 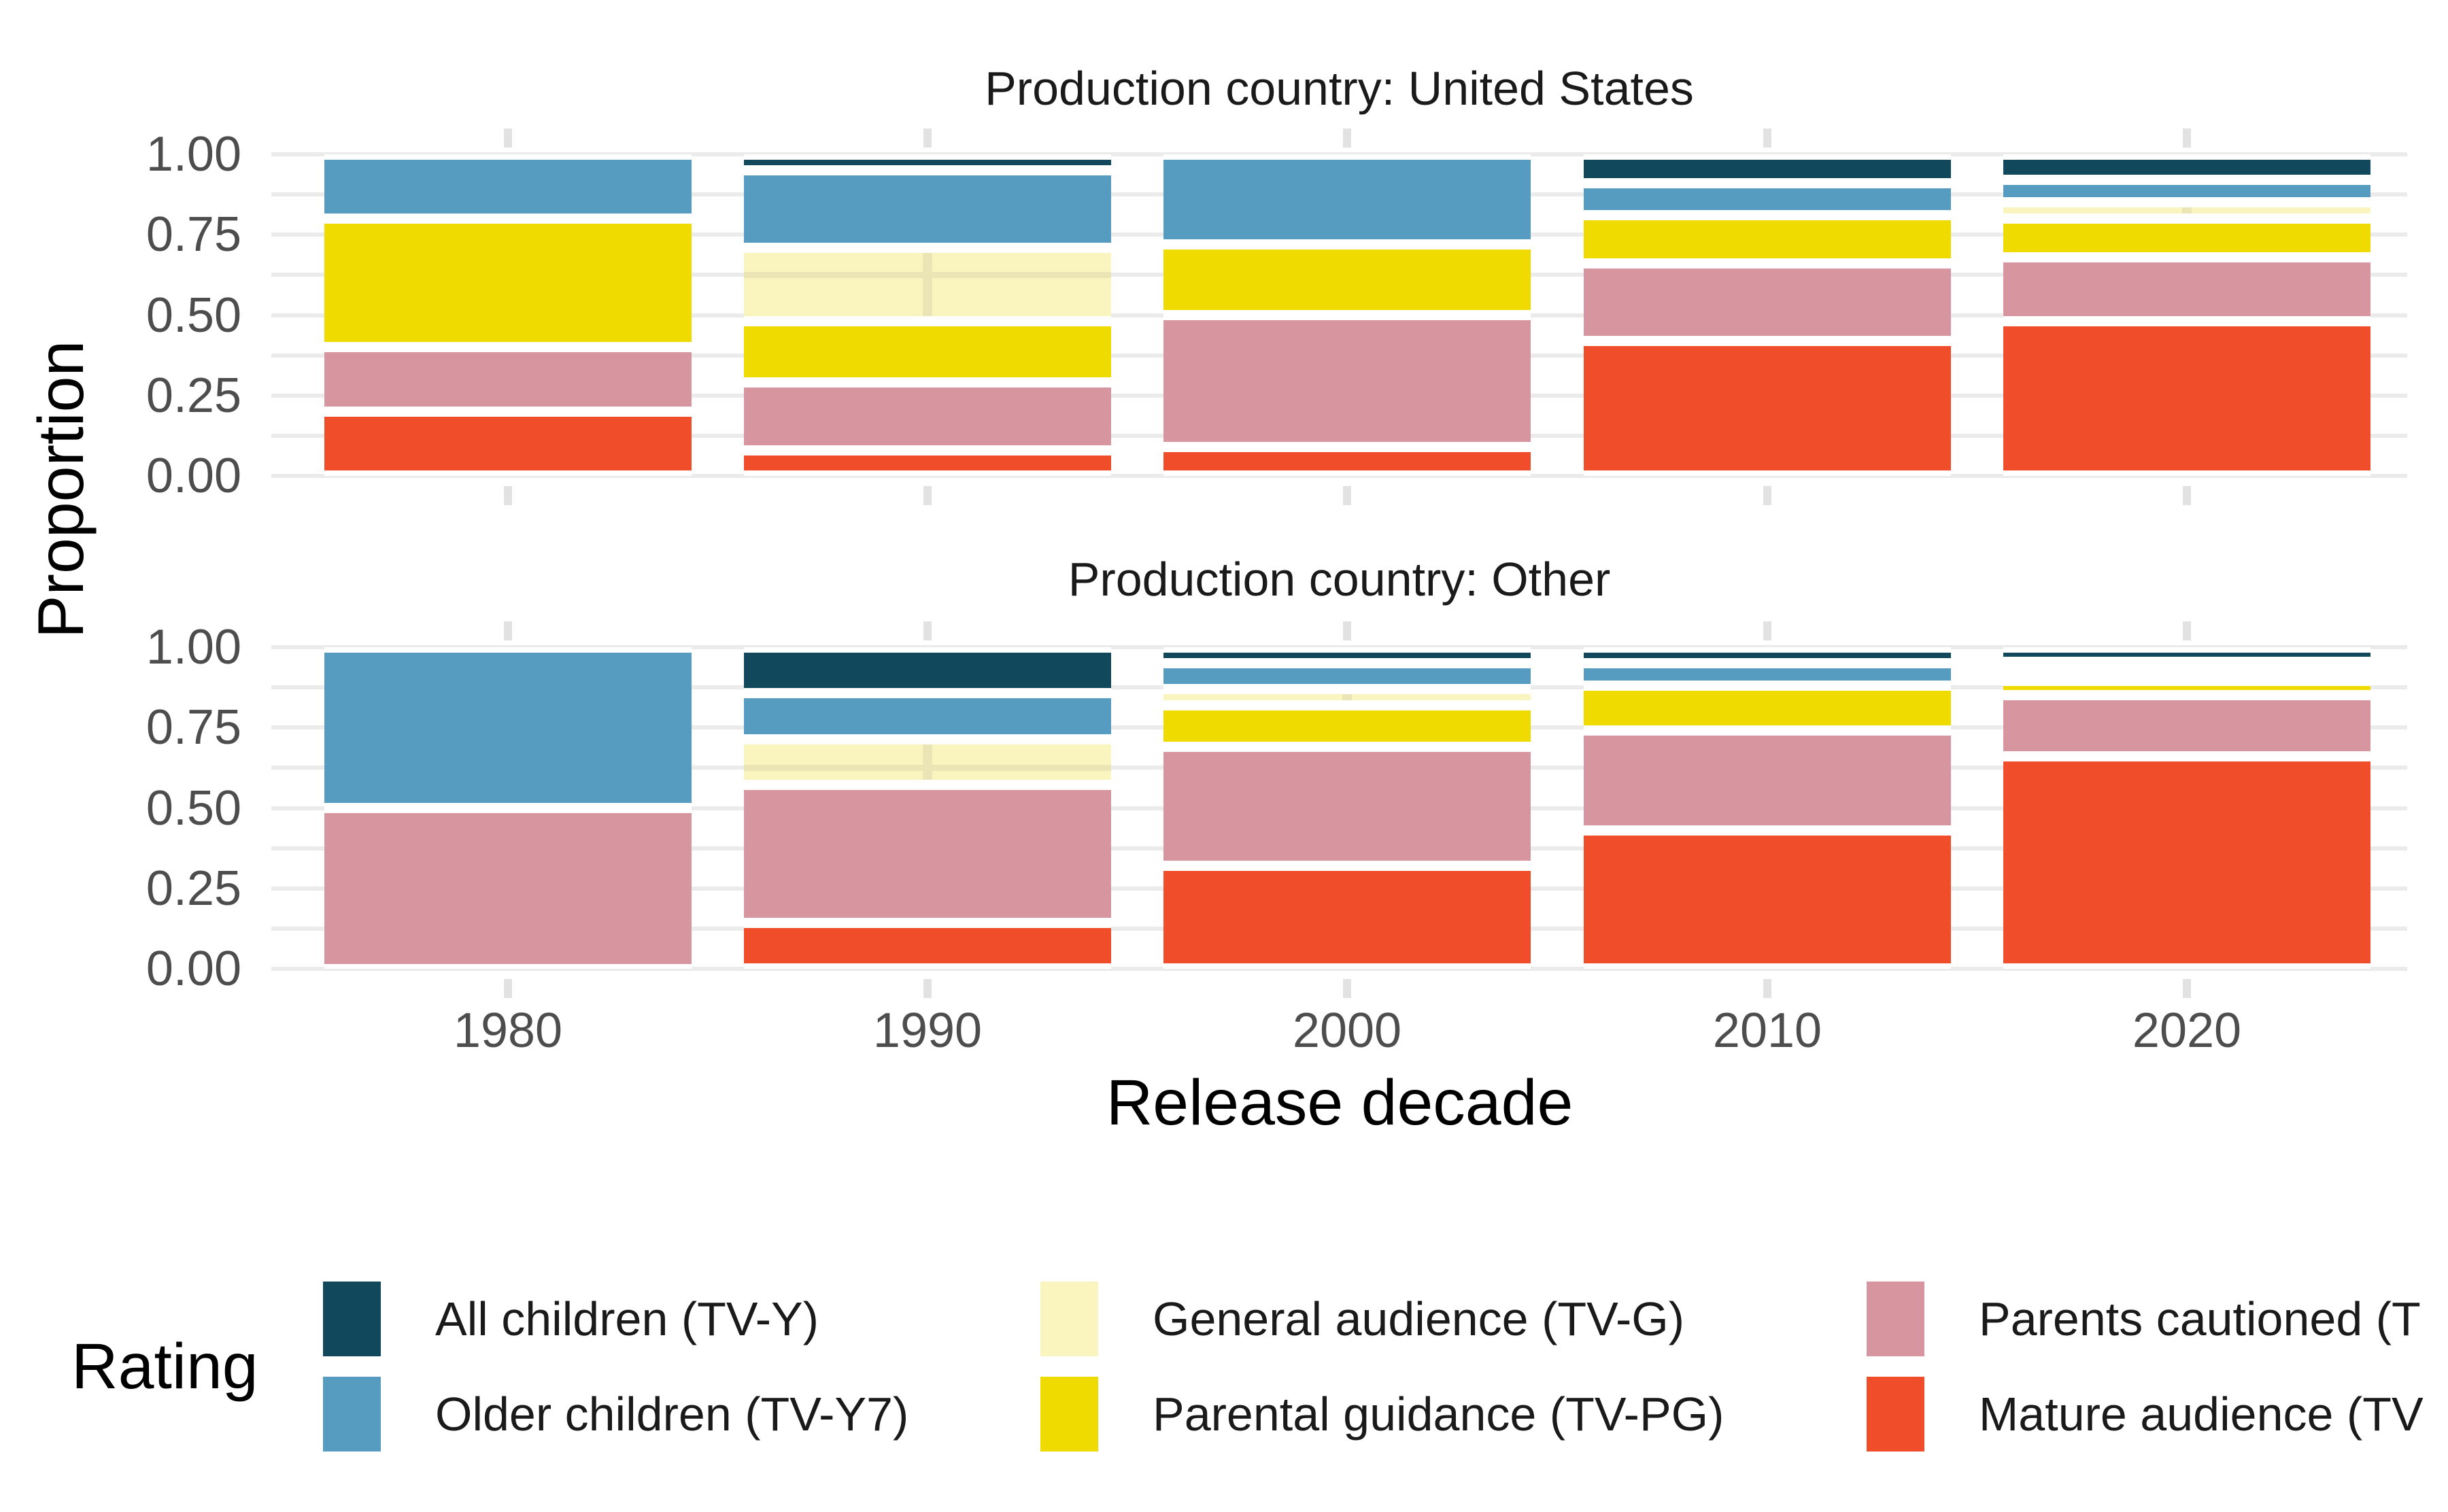 What do you see at coordinates (61, 489) in the screenshot?
I see `y-axis-title: Proportion` at bounding box center [61, 489].